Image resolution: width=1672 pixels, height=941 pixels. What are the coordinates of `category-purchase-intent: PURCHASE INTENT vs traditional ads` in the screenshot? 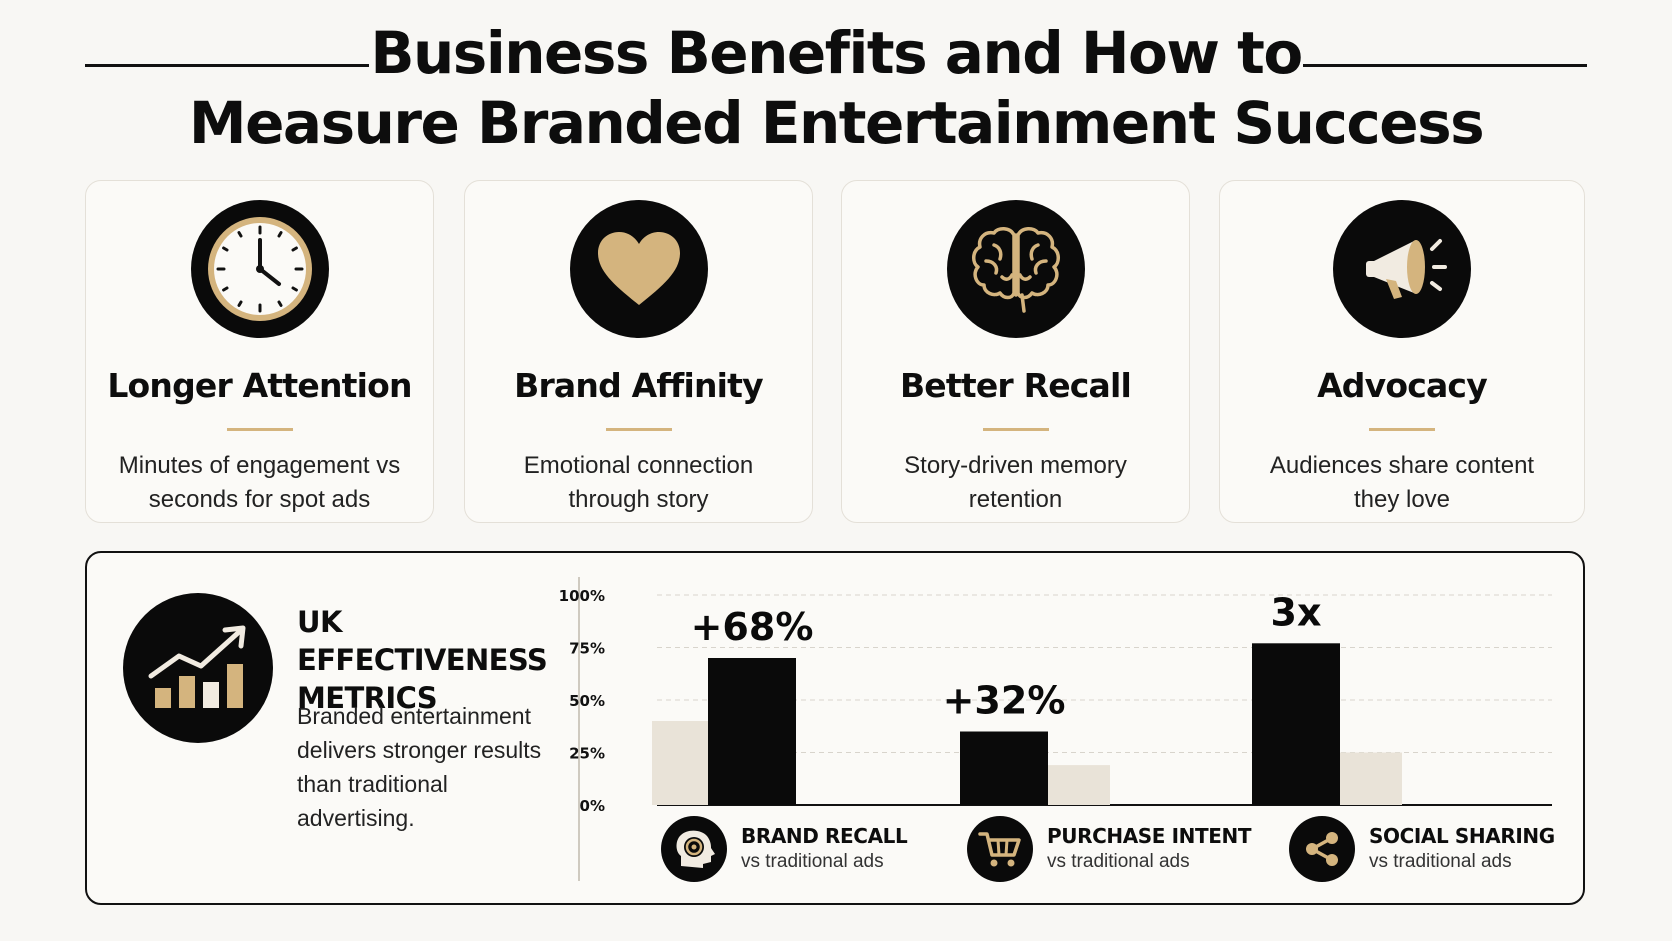 It's located at (1109, 849).